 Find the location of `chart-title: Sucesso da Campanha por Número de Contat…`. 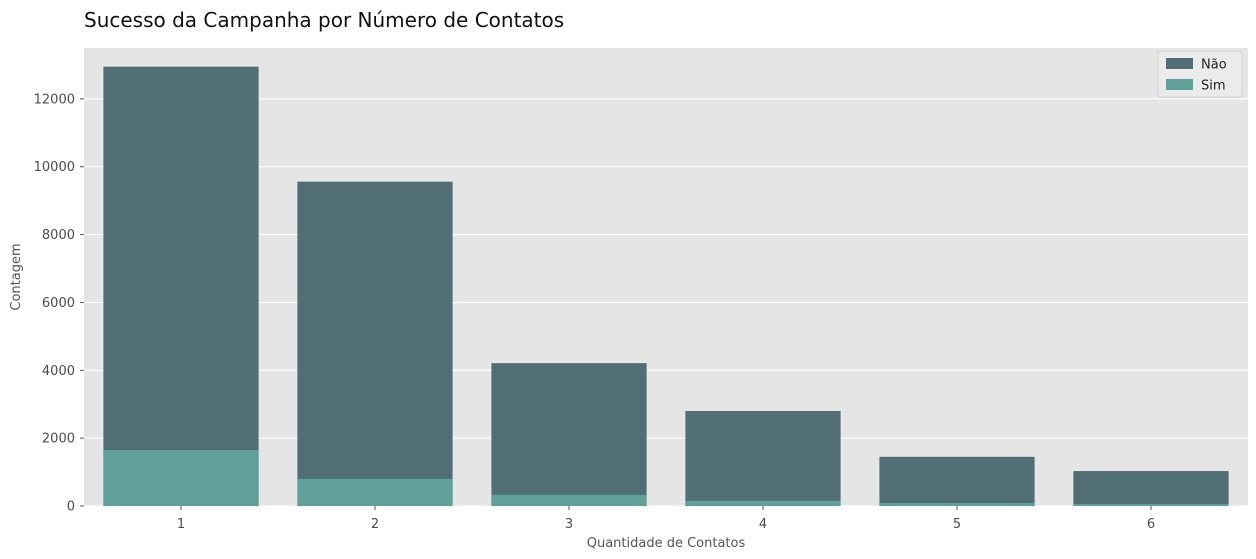

chart-title: Sucesso da Campanha por Número de Contat… is located at coordinates (324, 20).